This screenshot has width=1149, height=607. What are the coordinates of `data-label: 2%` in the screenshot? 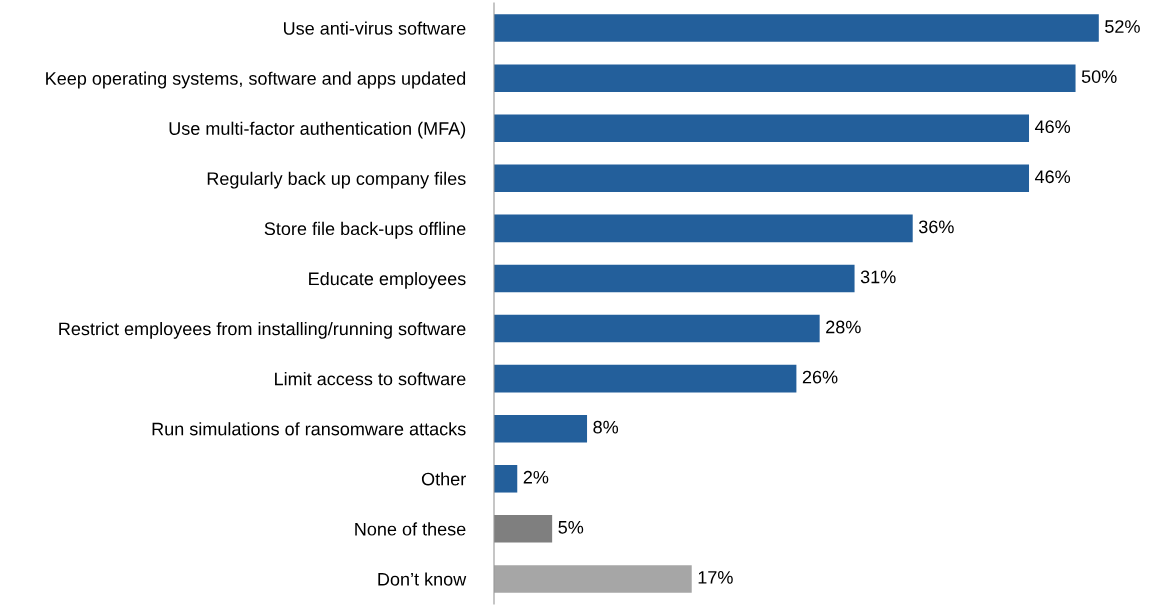 It's located at (536, 477).